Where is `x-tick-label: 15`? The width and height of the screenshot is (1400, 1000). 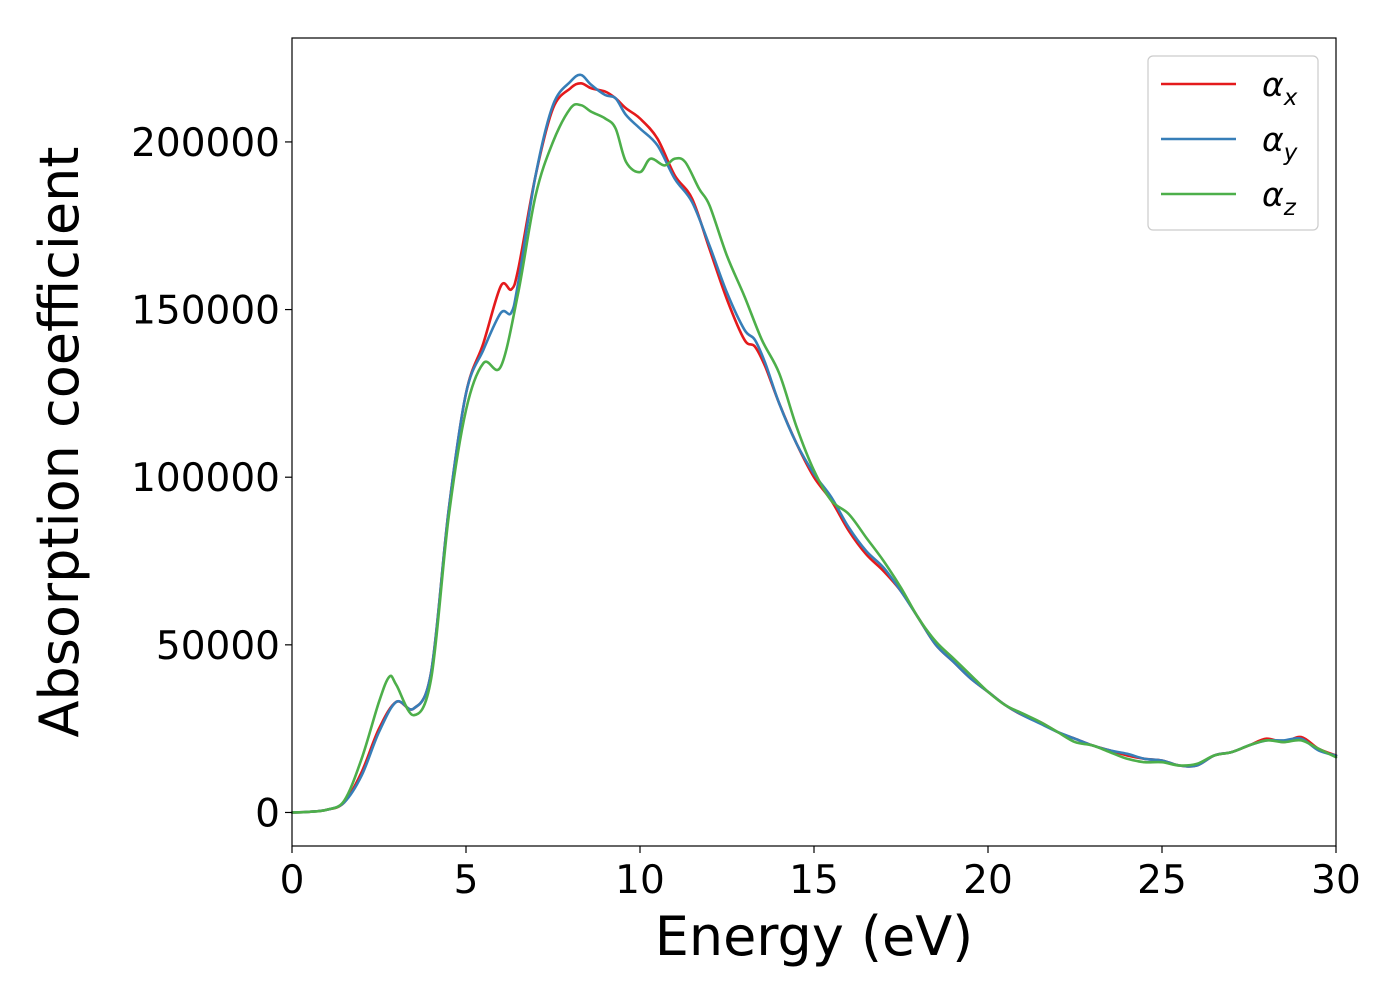
x-tick-label: 15 is located at coordinates (814, 880).